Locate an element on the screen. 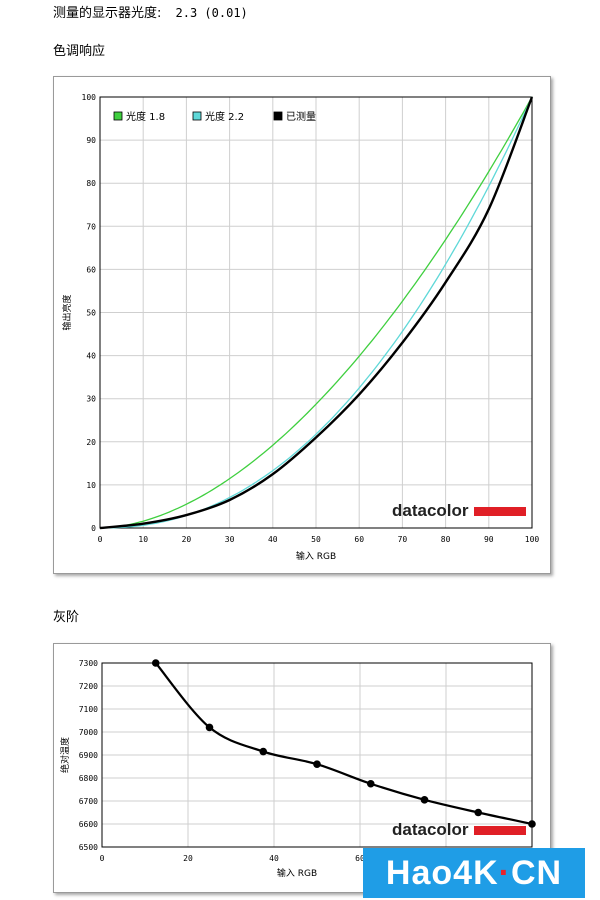 Image resolution: width=600 pixels, height=900 pixels. tone-response-title: 色调响应 is located at coordinates (79, 51).